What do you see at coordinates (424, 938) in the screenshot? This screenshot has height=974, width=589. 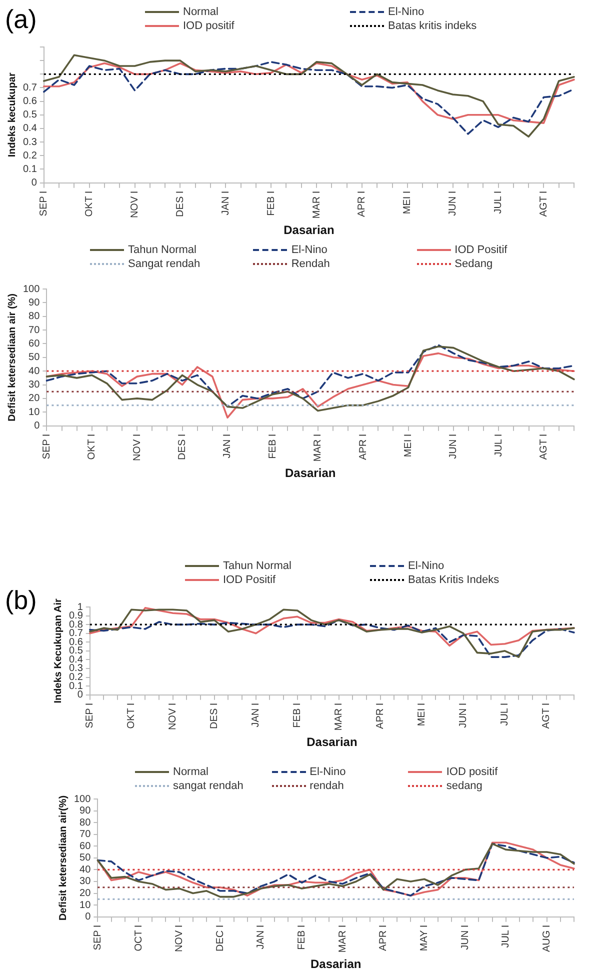 I see `x-tick-label: MAY I` at bounding box center [424, 938].